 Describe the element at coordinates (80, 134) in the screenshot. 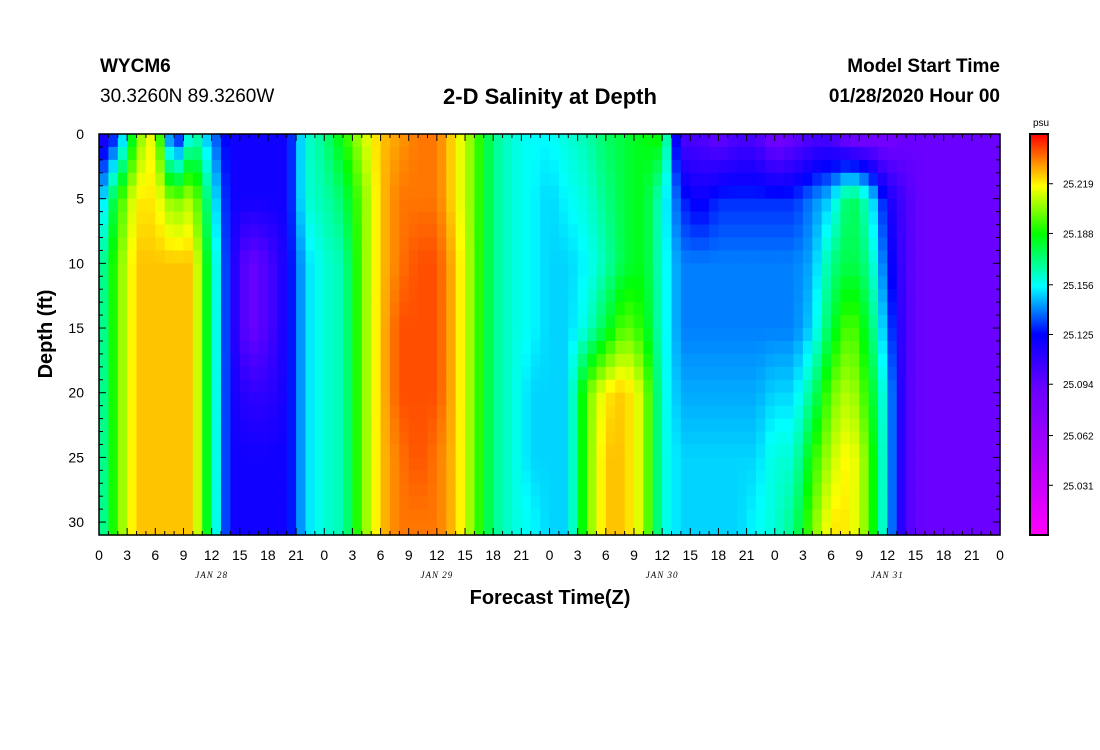

I see `y-tick-label: 0` at that location.